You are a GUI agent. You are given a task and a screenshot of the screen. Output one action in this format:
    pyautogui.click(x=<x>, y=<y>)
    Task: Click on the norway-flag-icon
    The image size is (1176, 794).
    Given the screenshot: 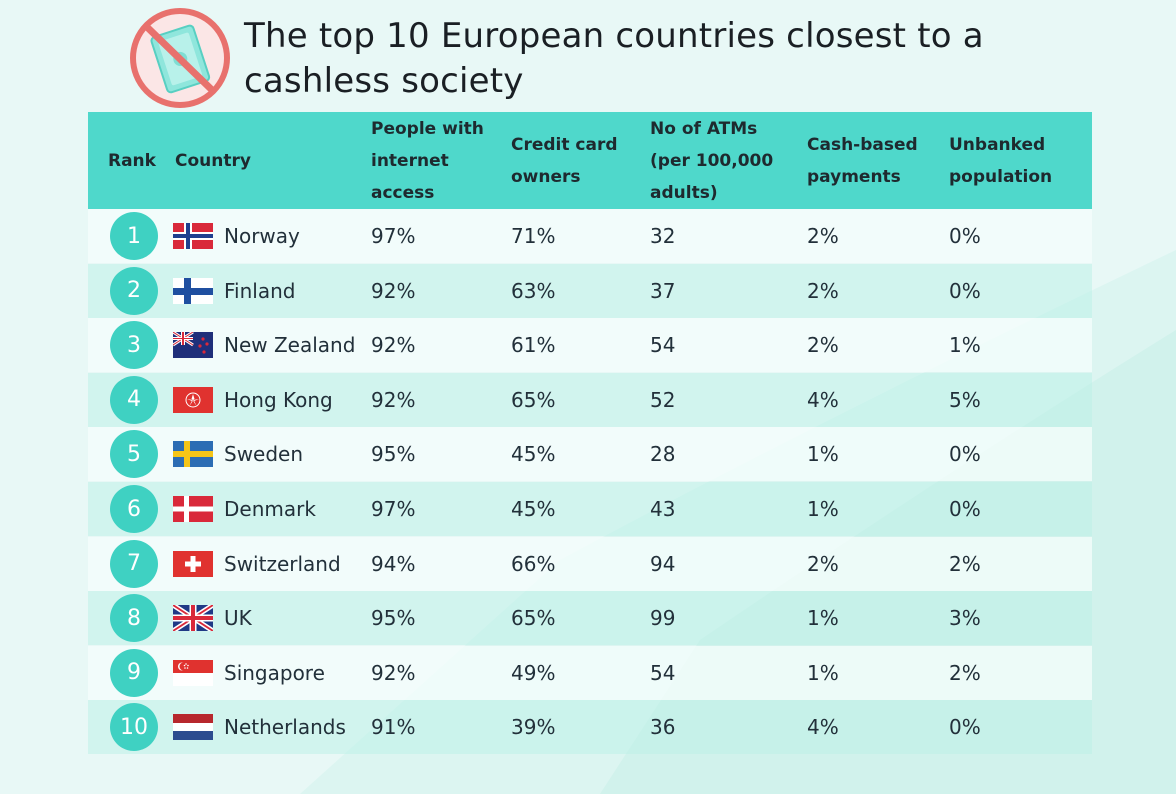 What is the action you would take?
    pyautogui.click(x=193, y=236)
    